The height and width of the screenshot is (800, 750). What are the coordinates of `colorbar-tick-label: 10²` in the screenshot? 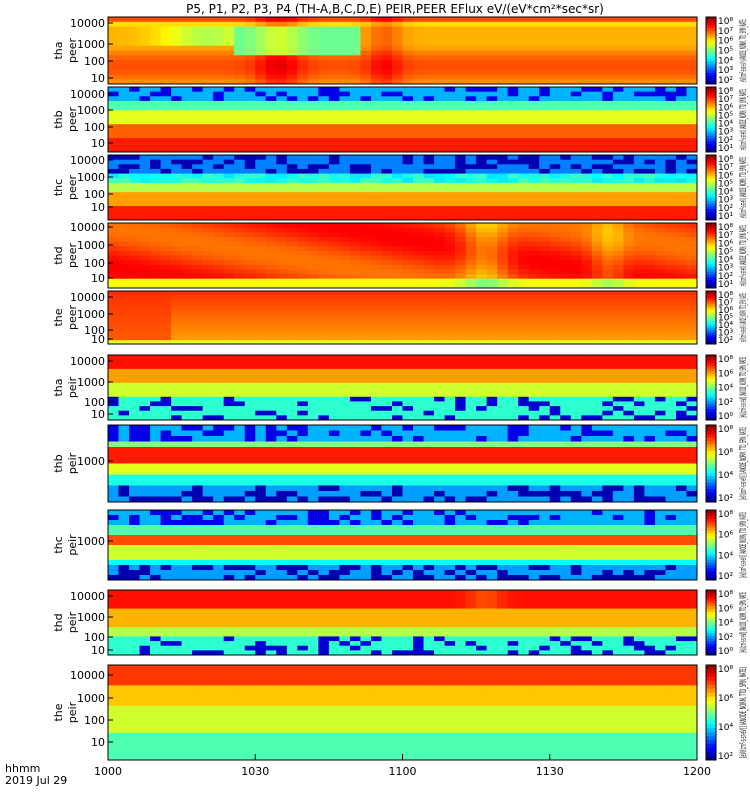 It's located at (725, 141).